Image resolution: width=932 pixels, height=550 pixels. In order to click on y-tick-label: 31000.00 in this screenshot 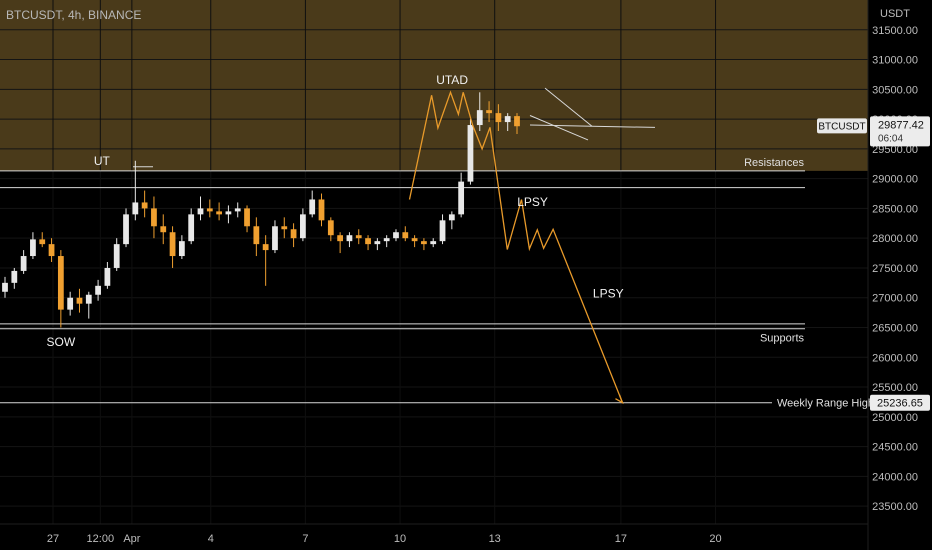, I will do `click(895, 61)`.